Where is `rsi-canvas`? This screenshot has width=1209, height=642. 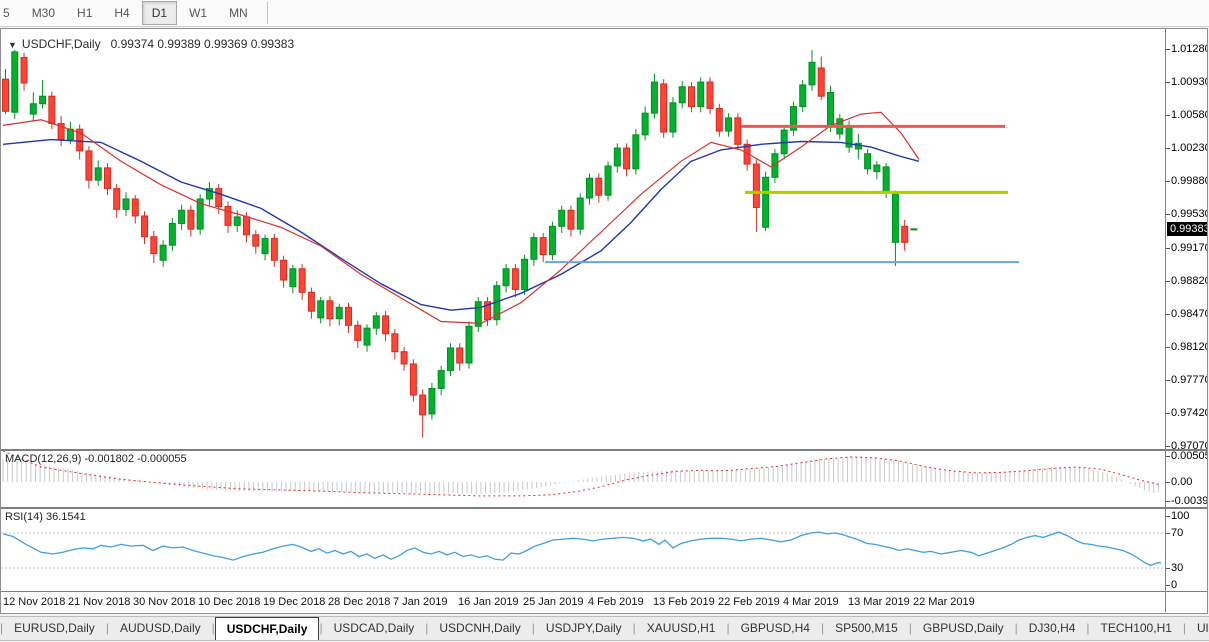 rsi-canvas is located at coordinates (583, 550).